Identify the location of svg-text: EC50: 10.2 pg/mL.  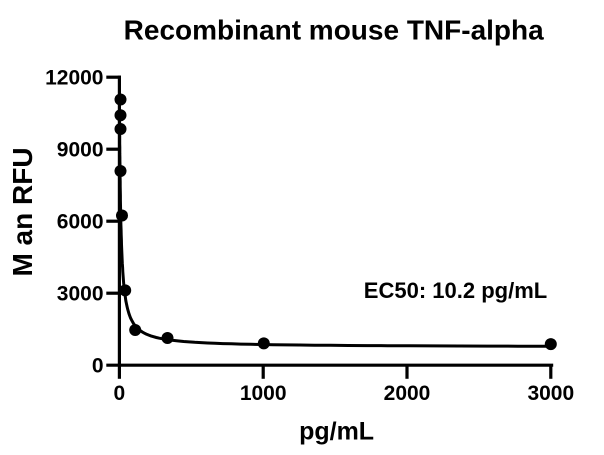
(455, 290).